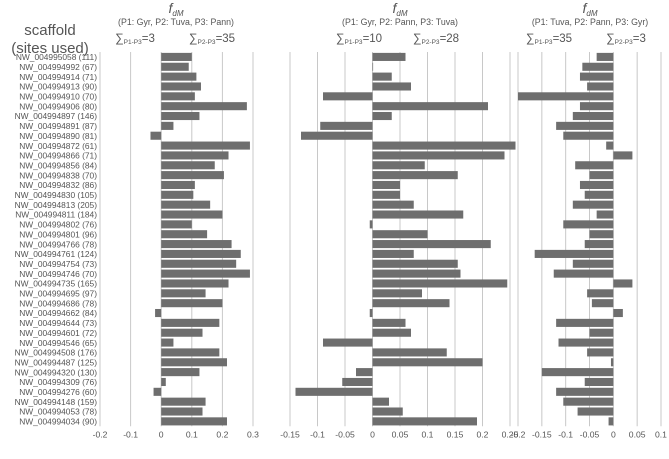 This screenshot has width=669, height=459. Describe the element at coordinates (130, 434) in the screenshot. I see `x-tick-label: -0.1` at that location.